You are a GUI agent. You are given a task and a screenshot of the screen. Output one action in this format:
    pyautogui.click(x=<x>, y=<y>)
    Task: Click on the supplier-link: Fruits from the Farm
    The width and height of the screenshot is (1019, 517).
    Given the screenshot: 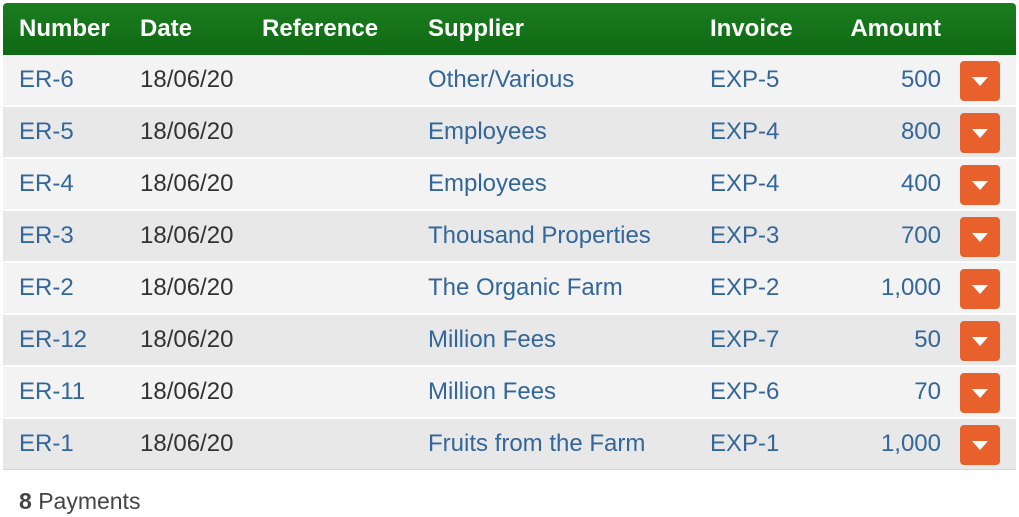 What is the action you would take?
    pyautogui.click(x=537, y=443)
    